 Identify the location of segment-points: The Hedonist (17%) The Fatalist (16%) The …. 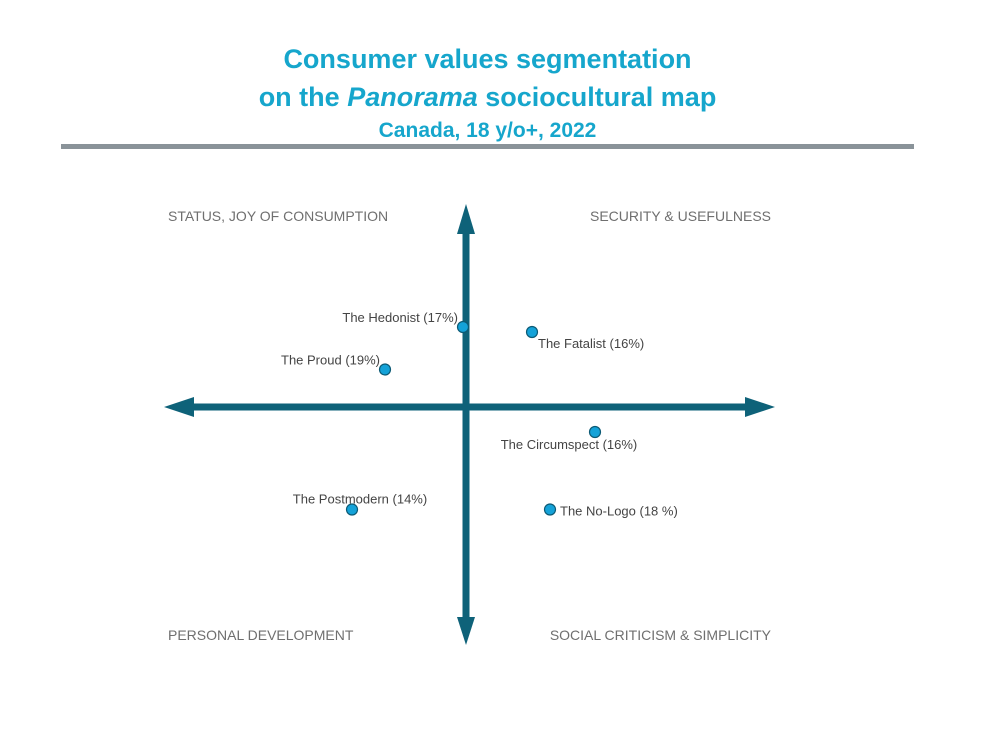
(479, 414).